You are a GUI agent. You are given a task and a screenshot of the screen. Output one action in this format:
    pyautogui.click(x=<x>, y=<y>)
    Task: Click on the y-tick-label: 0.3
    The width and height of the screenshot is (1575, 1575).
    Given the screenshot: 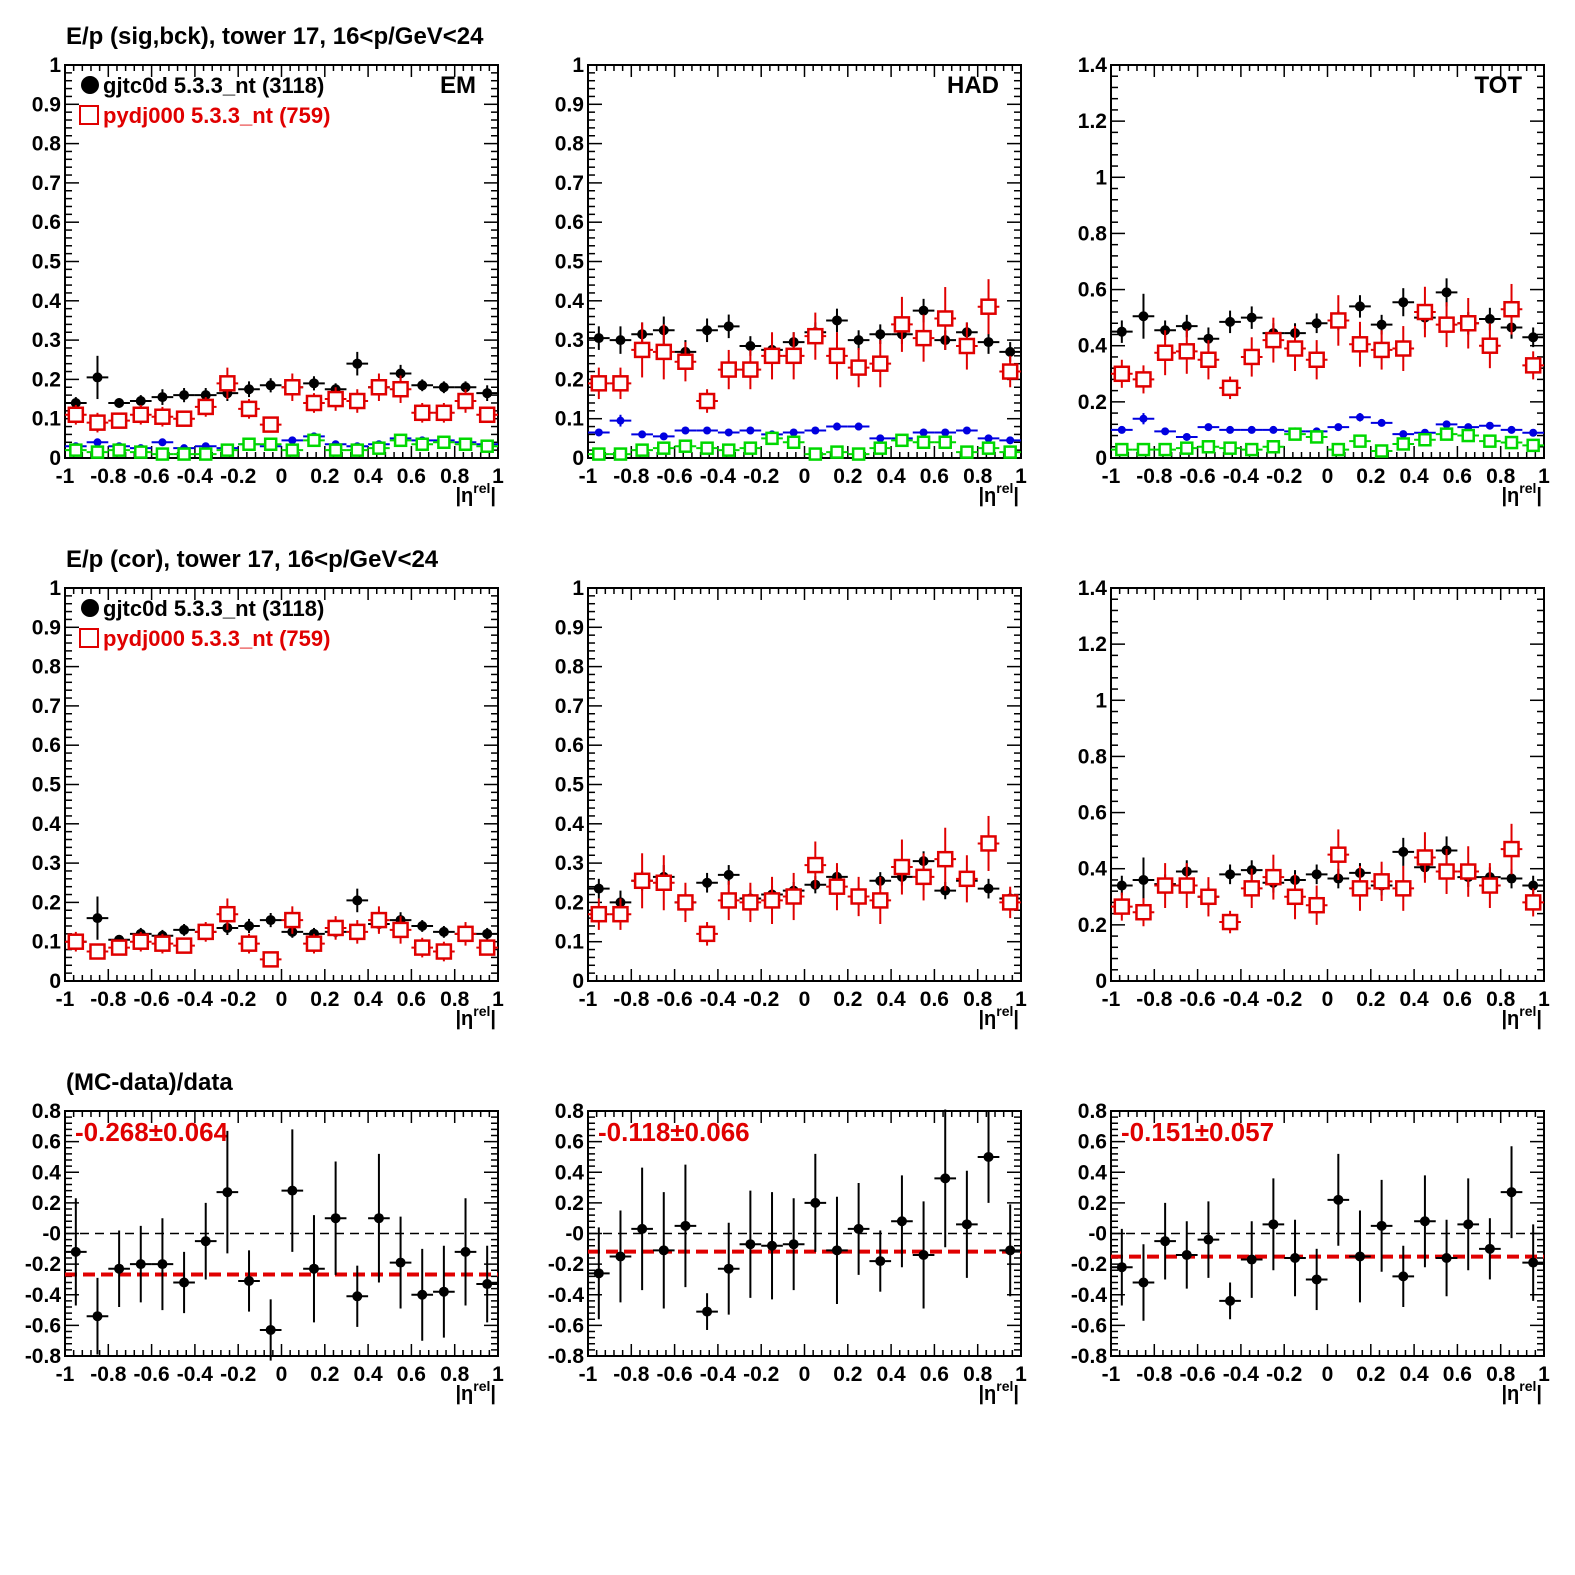 What is the action you would take?
    pyautogui.click(x=569, y=340)
    